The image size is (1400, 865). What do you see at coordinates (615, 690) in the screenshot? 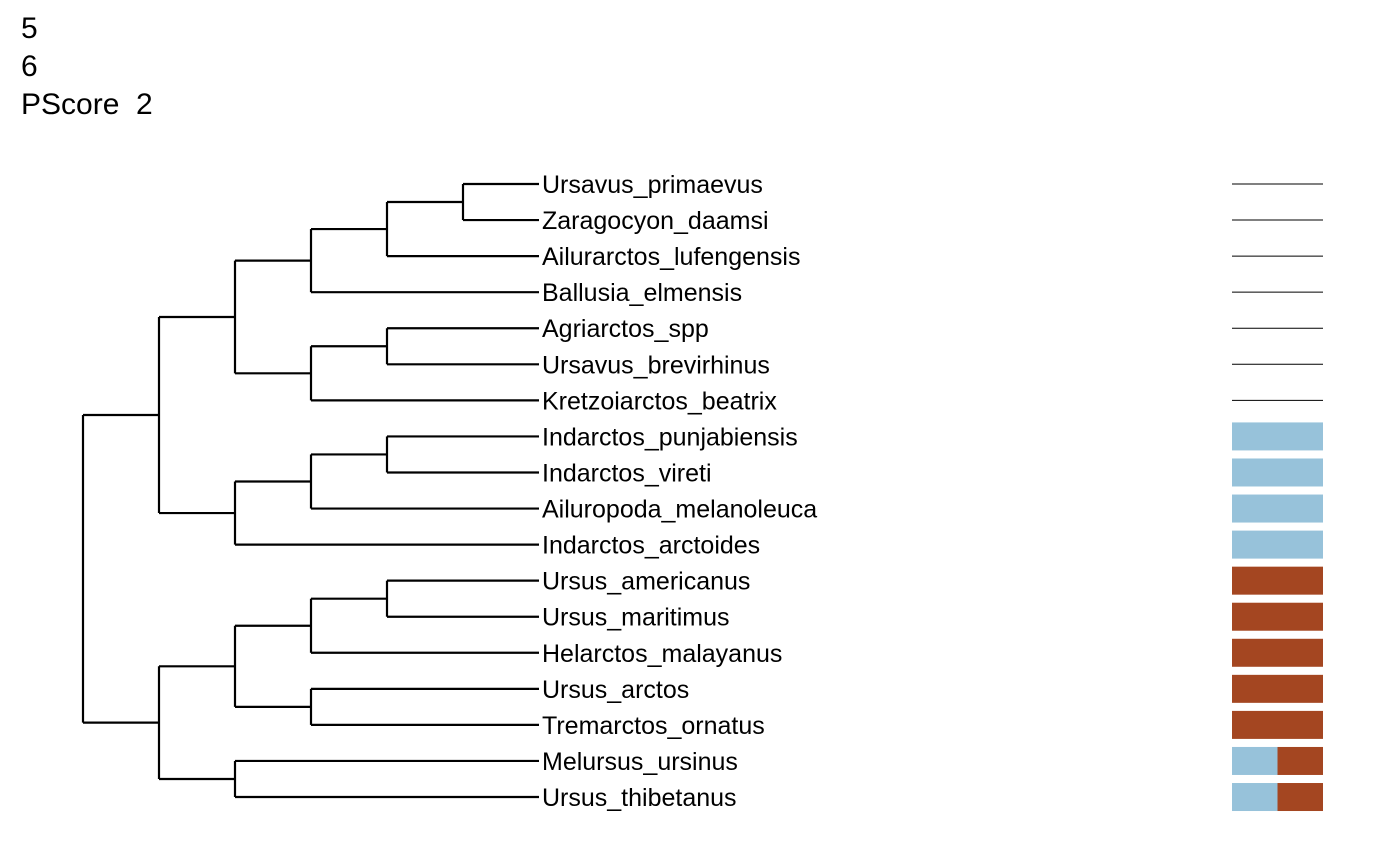
I see `taxon-label: Ursus_arctos` at bounding box center [615, 690].